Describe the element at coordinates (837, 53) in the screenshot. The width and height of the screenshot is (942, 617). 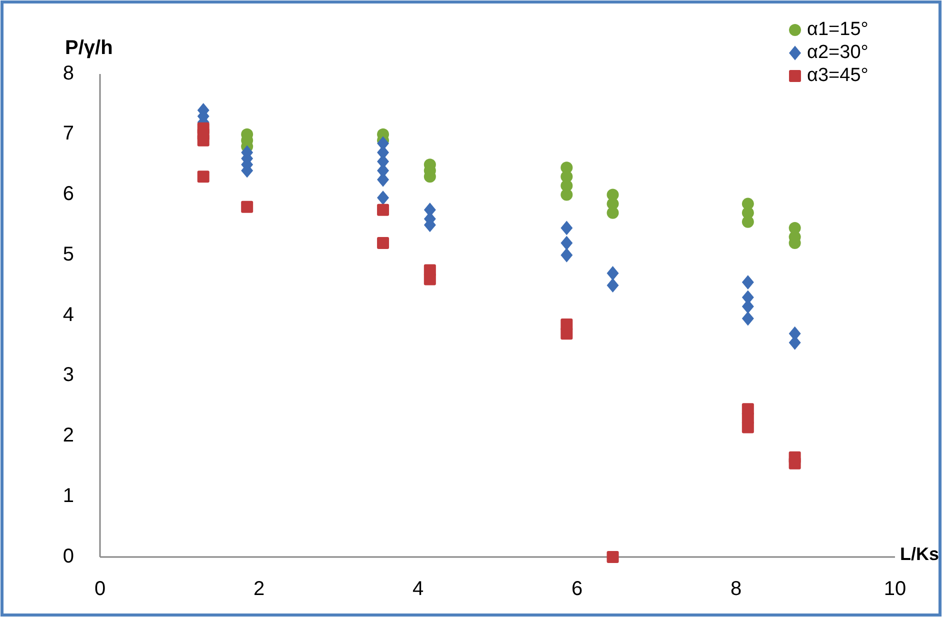
I see `legend-label: α2=30°` at that location.